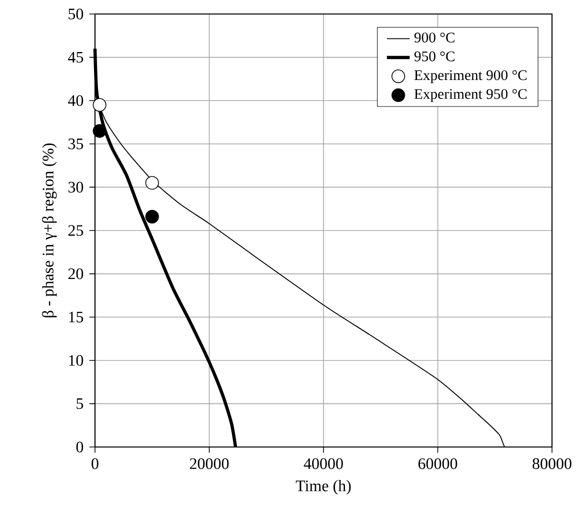  Describe the element at coordinates (76, 274) in the screenshot. I see `y-tick-label: 20` at that location.